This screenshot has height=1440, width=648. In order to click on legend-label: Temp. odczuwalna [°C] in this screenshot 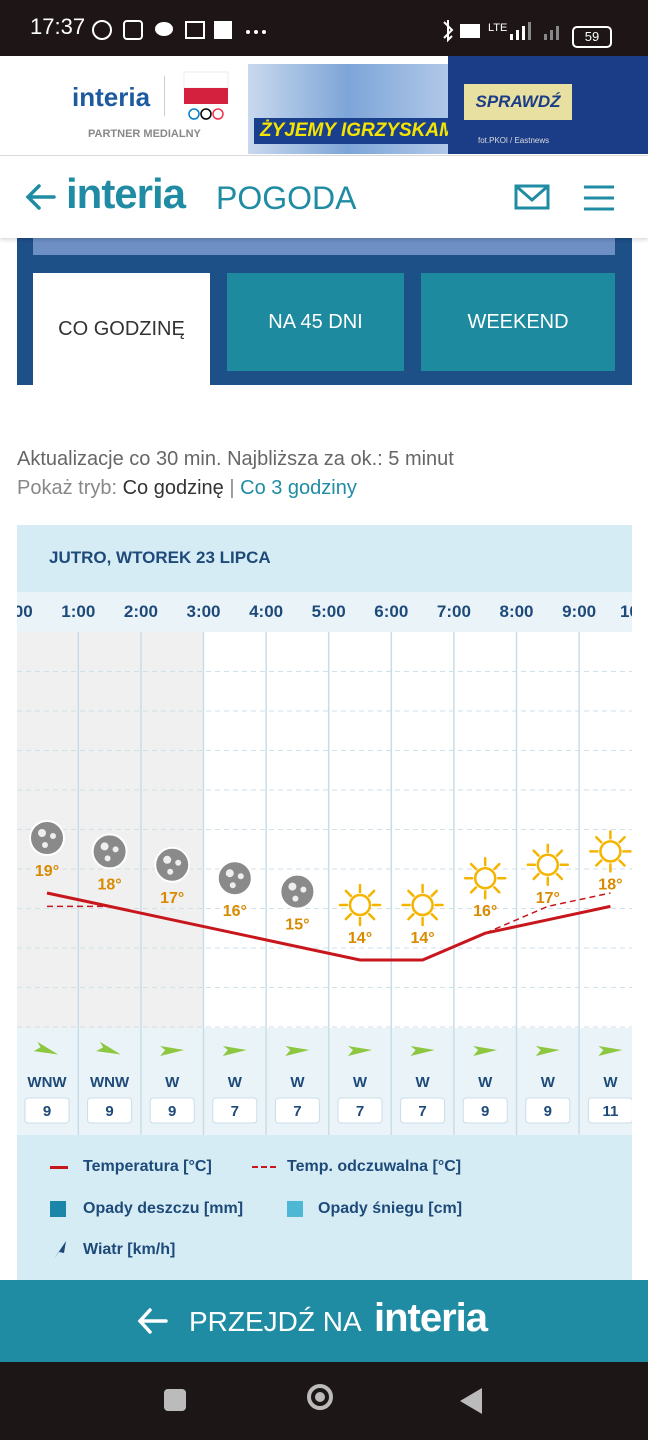, I will do `click(374, 1166)`.